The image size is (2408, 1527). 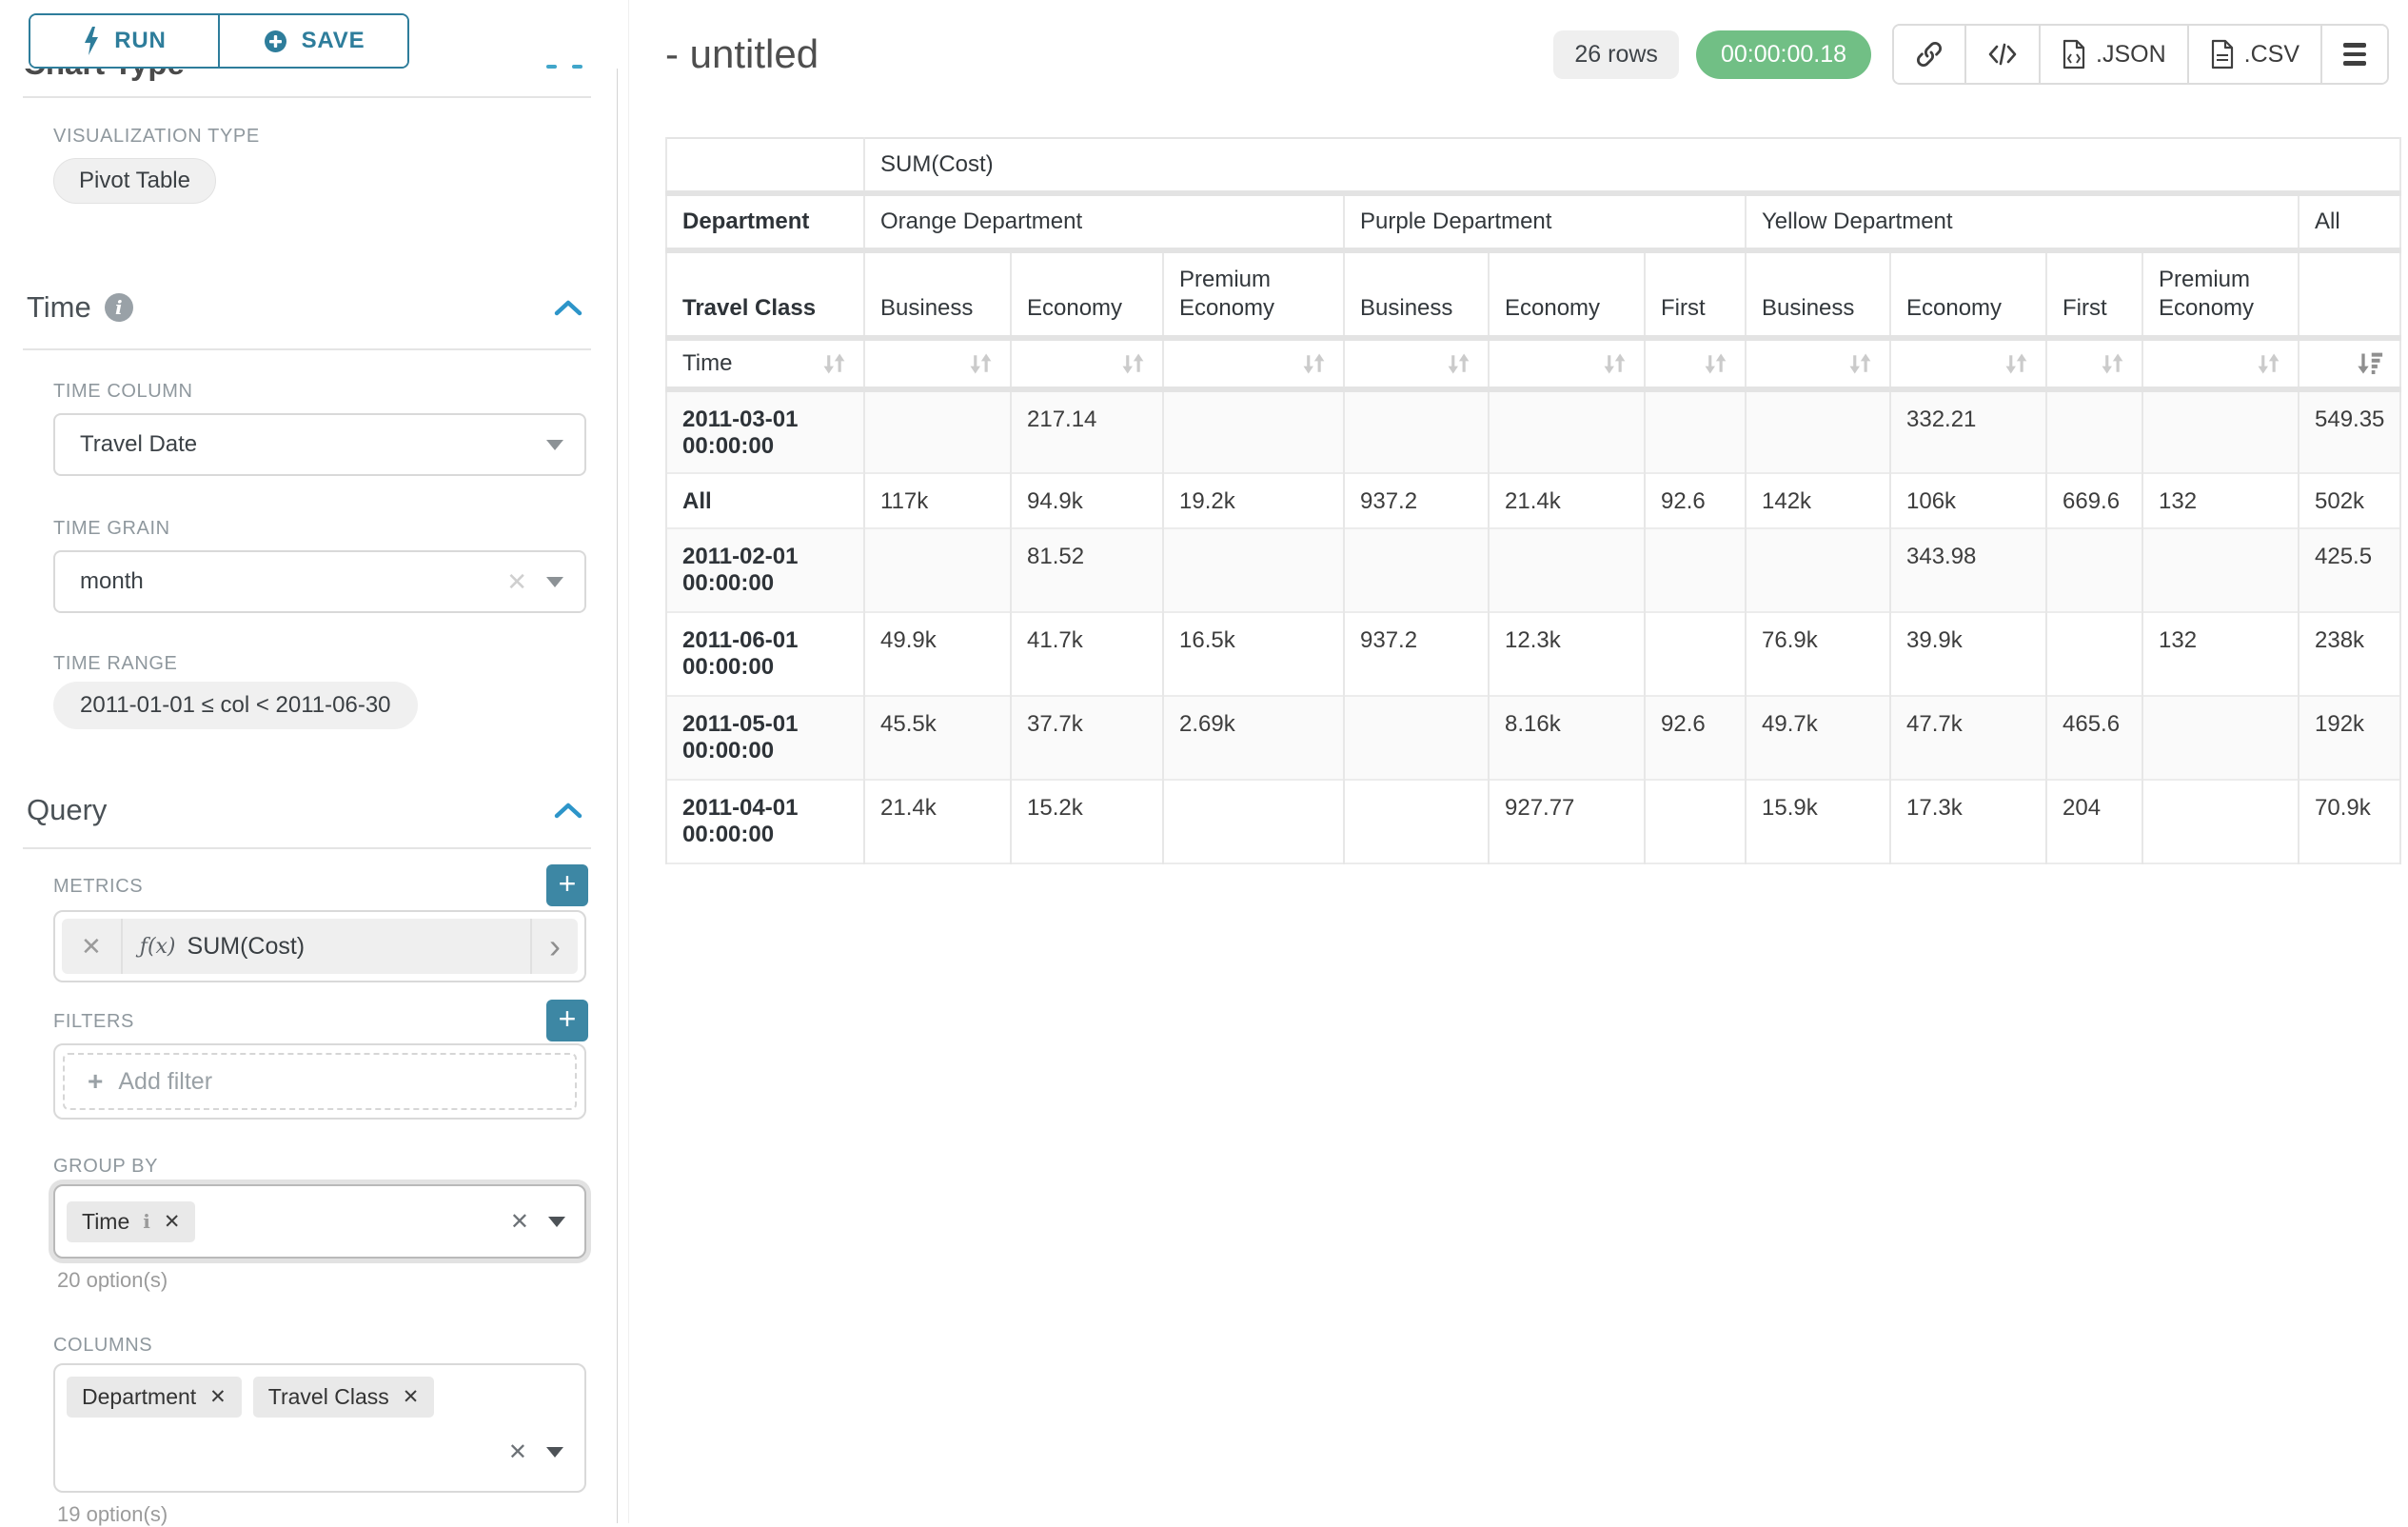 I want to click on group-by-tags: Time i ✕, so click(x=131, y=1221).